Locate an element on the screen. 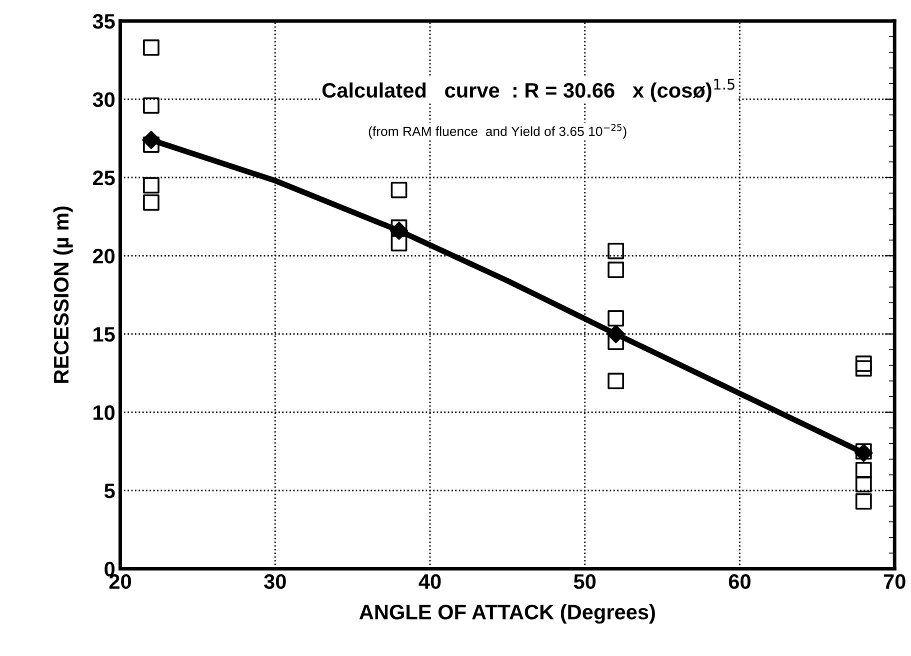 The width and height of the screenshot is (911, 656). x-tick-label: 40 is located at coordinates (429, 581).